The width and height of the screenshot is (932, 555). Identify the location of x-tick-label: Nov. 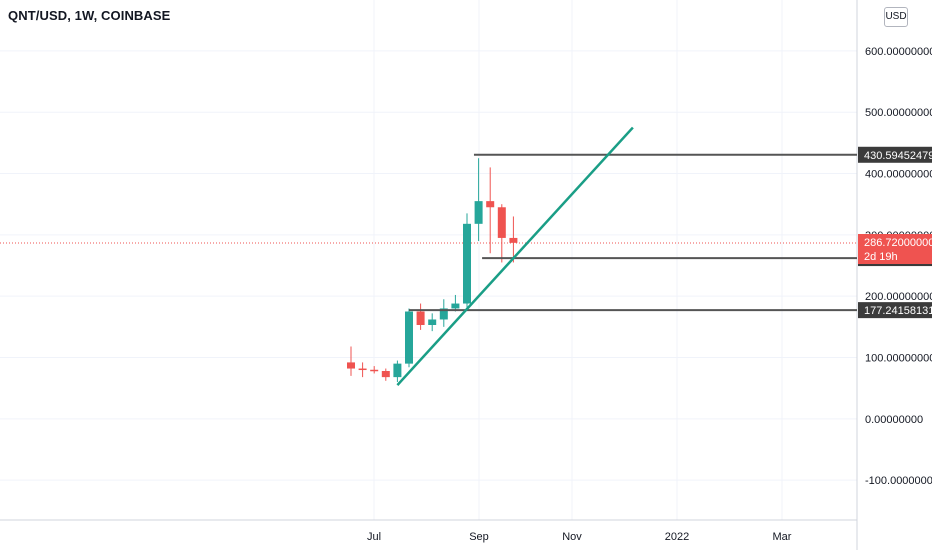
(572, 537).